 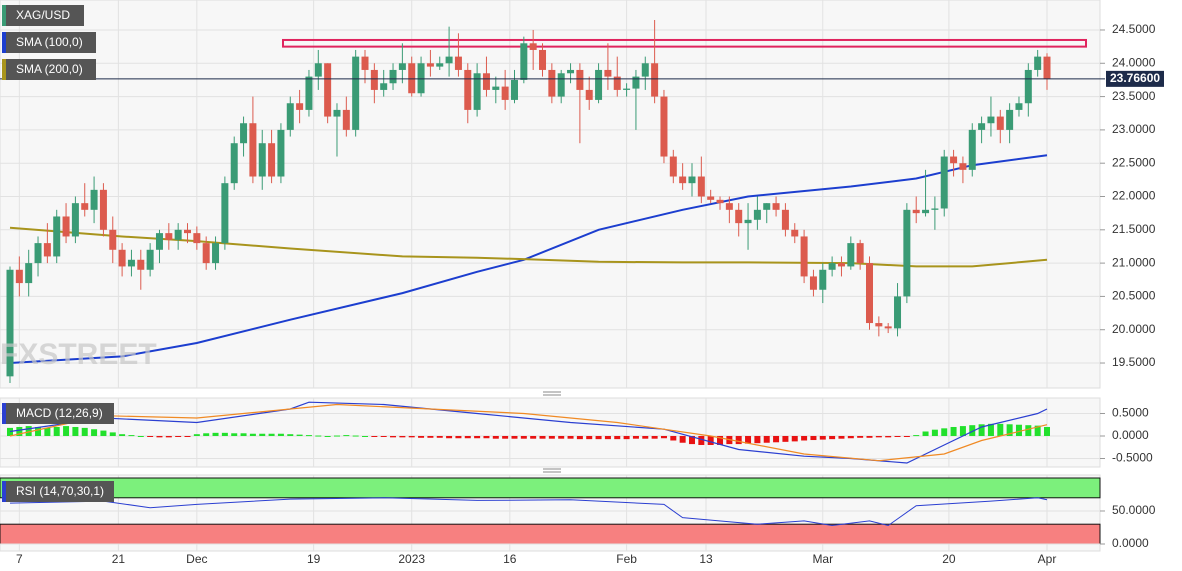 I want to click on y-tick-label: -0.5000, so click(x=1132, y=458).